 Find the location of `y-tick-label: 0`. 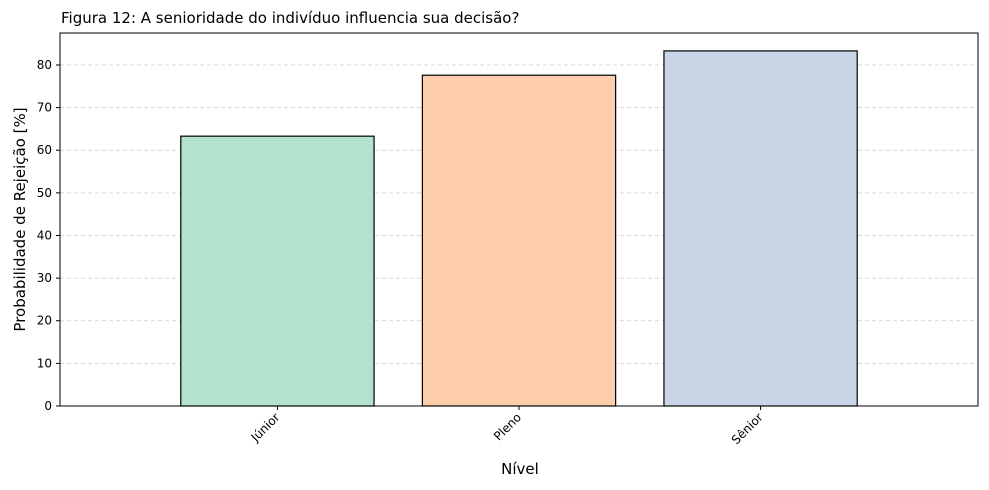

y-tick-label: 0 is located at coordinates (48, 406).